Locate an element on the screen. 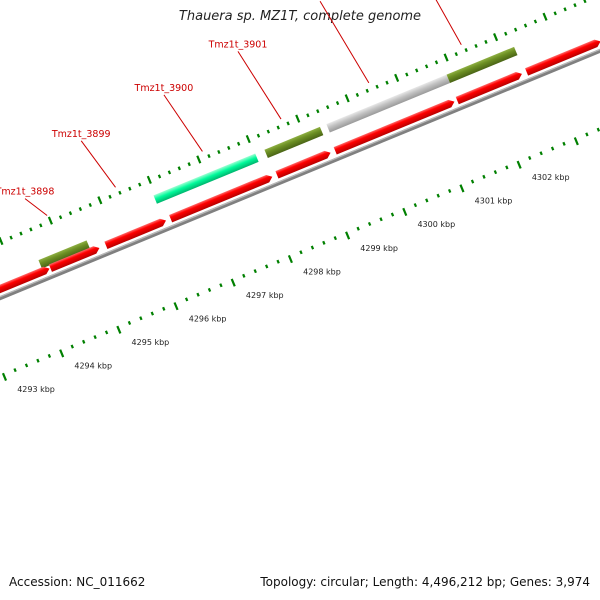  kbp-label: 4298 kbp is located at coordinates (322, 271).